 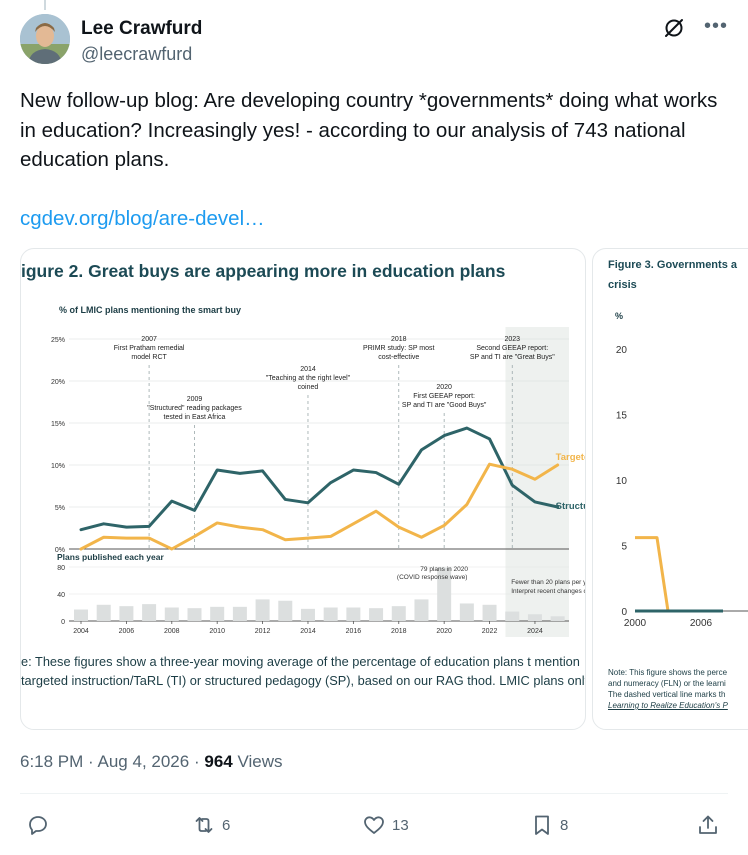 I want to click on avatar-image, so click(x=45, y=39).